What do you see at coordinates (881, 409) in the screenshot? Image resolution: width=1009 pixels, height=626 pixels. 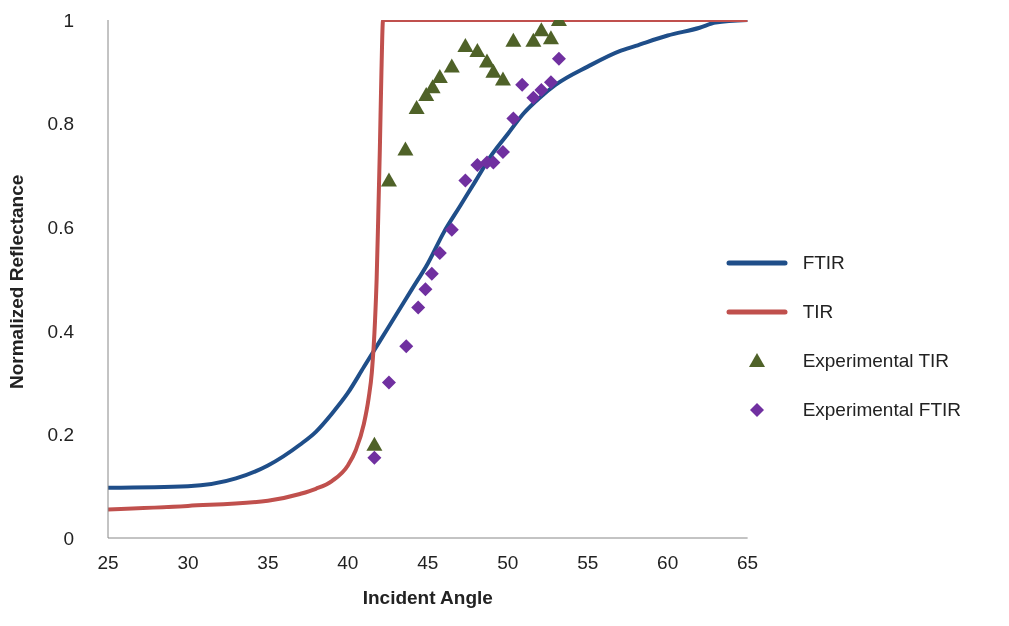 I see `legend-label: Experimental FTIR` at bounding box center [881, 409].